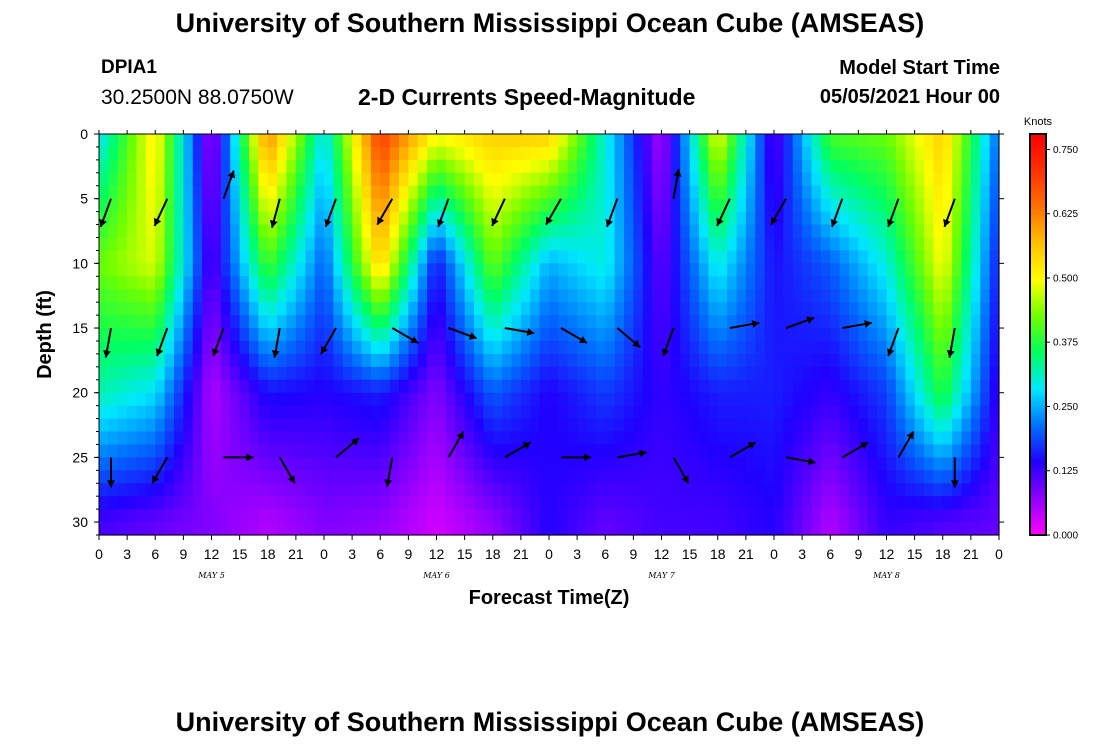 The image size is (1100, 750). What do you see at coordinates (971, 554) in the screenshot?
I see `x-tick-label: 21` at bounding box center [971, 554].